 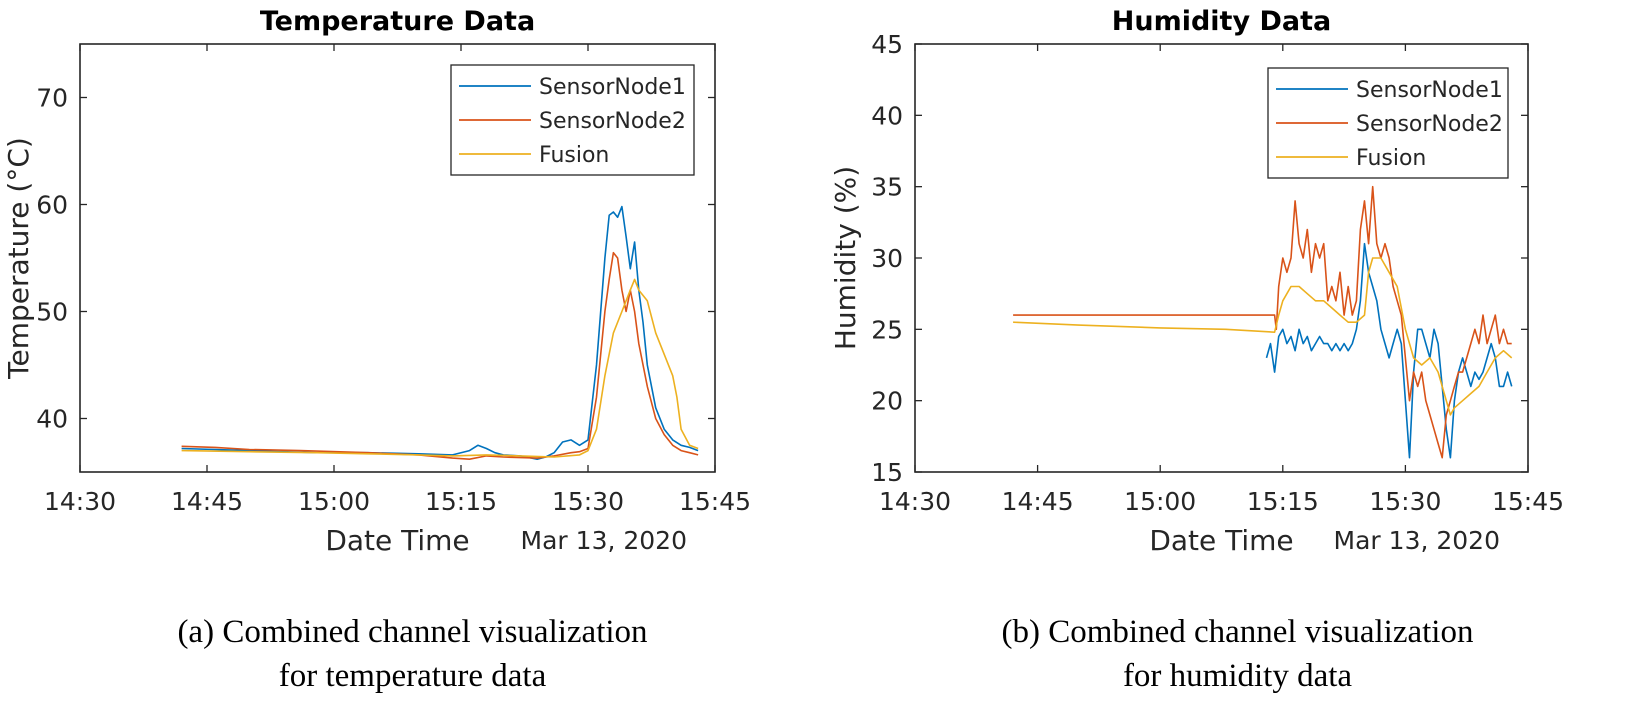 I want to click on caption-line-1: (b) Combined channel visualization, so click(x=1237, y=632).